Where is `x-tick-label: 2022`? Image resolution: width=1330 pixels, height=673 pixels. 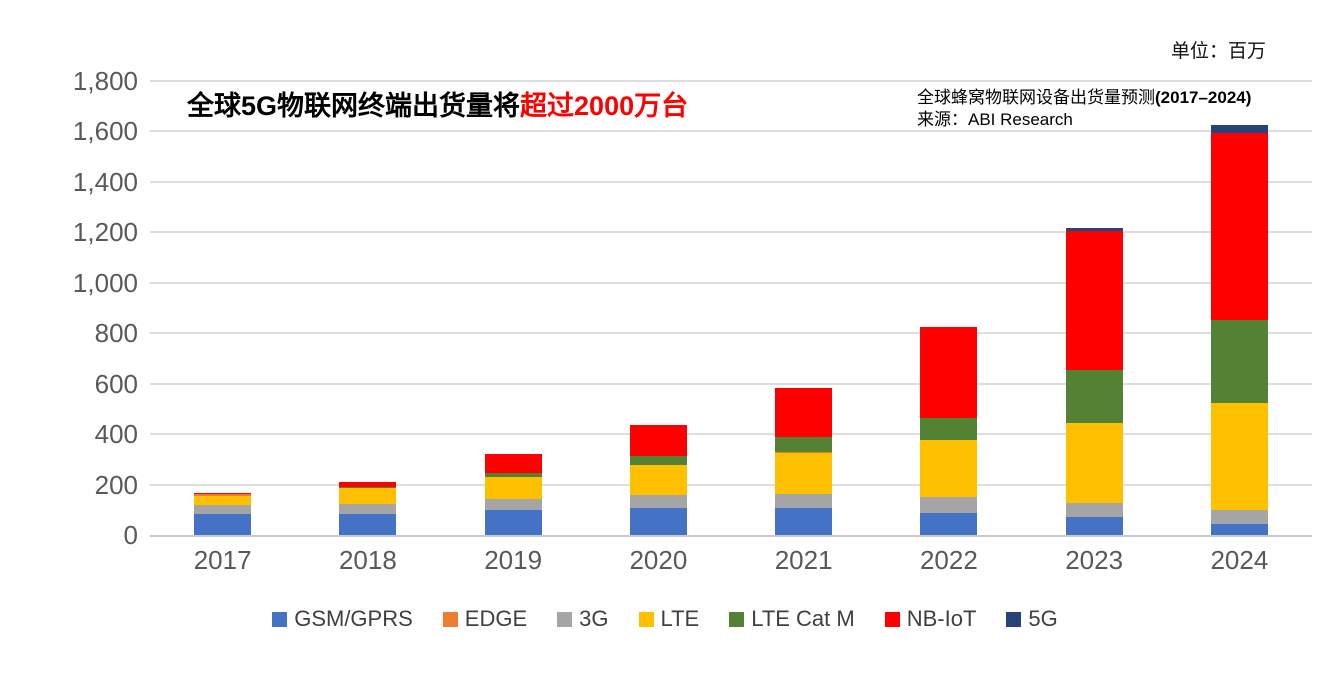 x-tick-label: 2022 is located at coordinates (948, 560).